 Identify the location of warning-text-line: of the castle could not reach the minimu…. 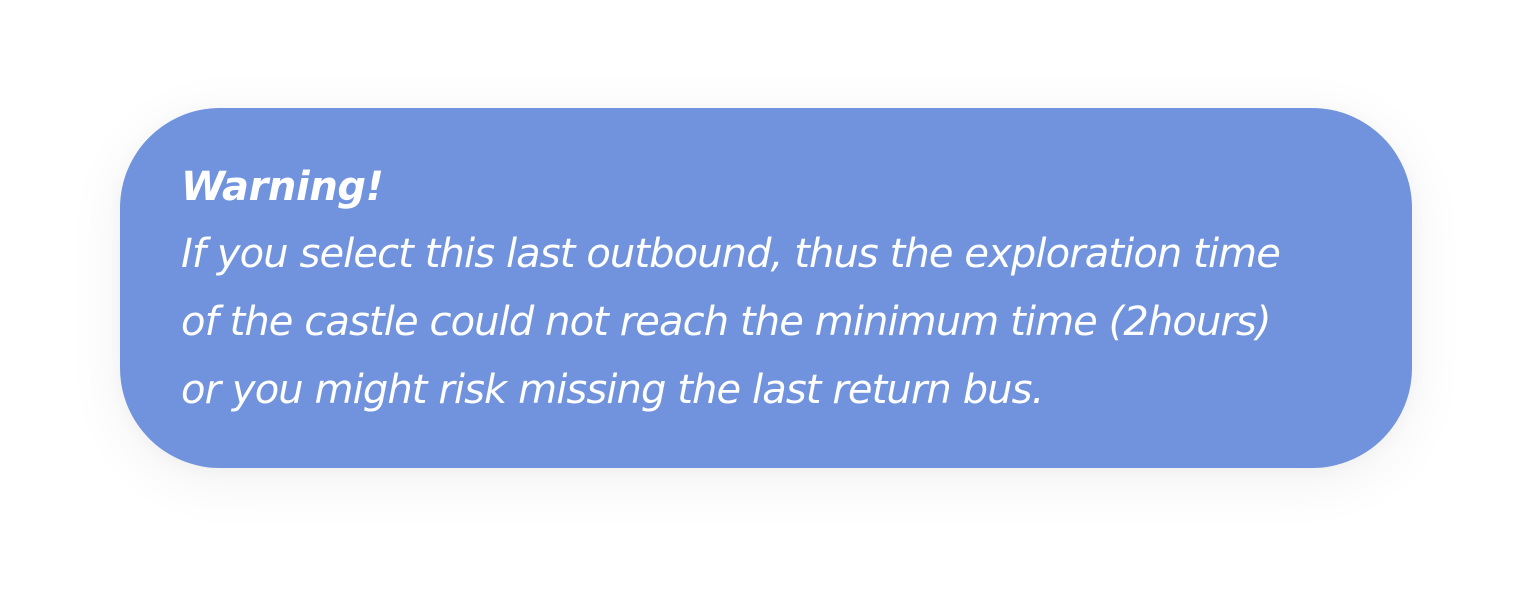
(726, 322).